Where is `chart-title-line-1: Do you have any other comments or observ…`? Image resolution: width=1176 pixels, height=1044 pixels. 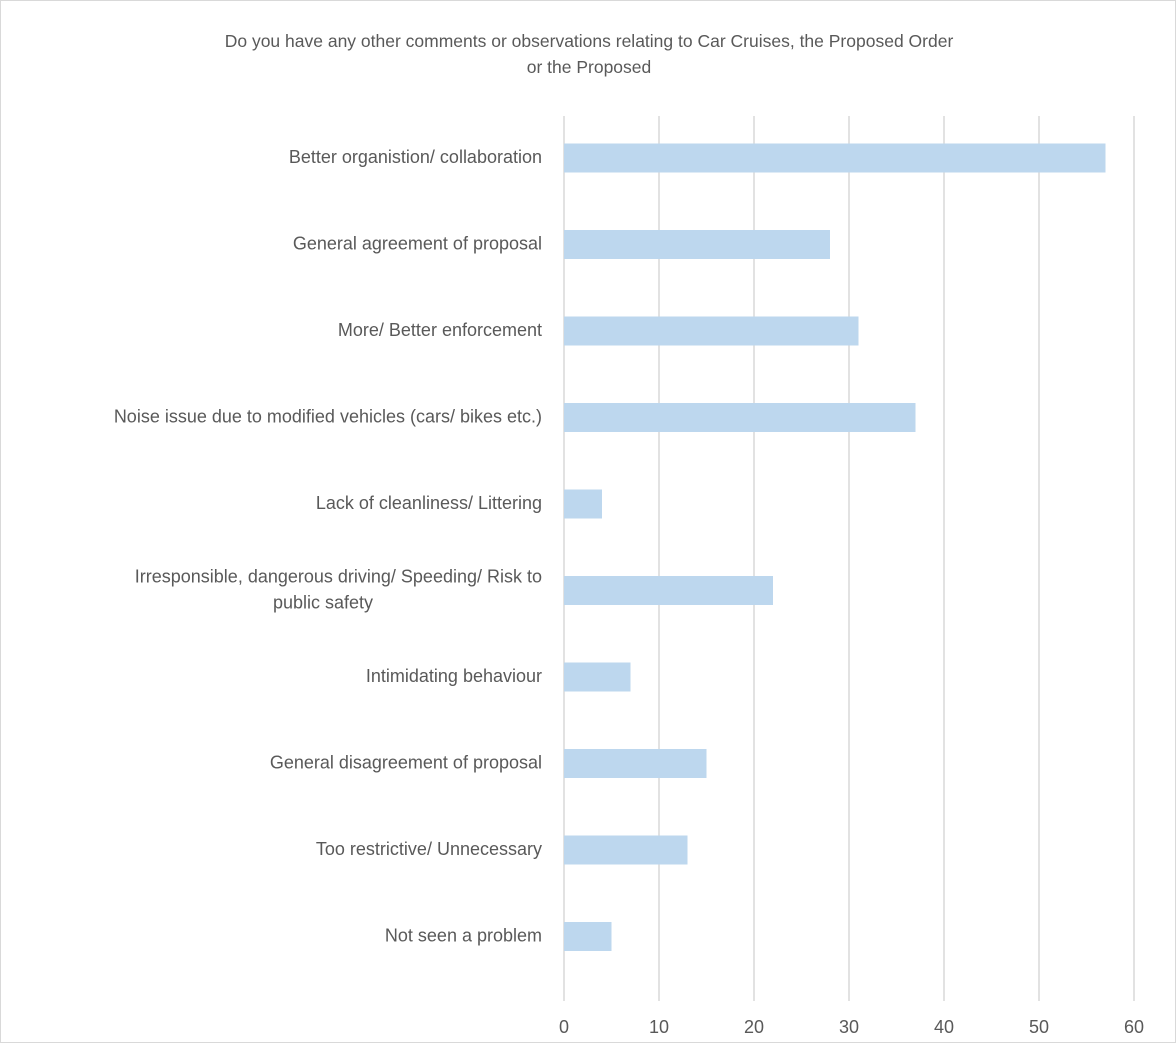
chart-title-line-1: Do you have any other comments or observ… is located at coordinates (589, 41).